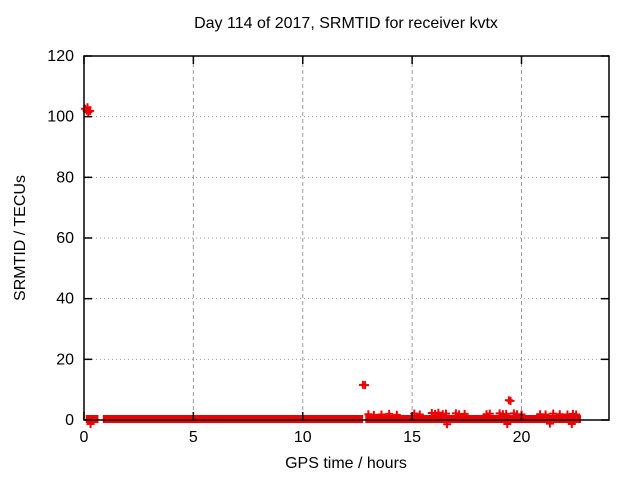 The width and height of the screenshot is (640, 480). Describe the element at coordinates (346, 463) in the screenshot. I see `x-axis-label: GPS time / hours` at that location.